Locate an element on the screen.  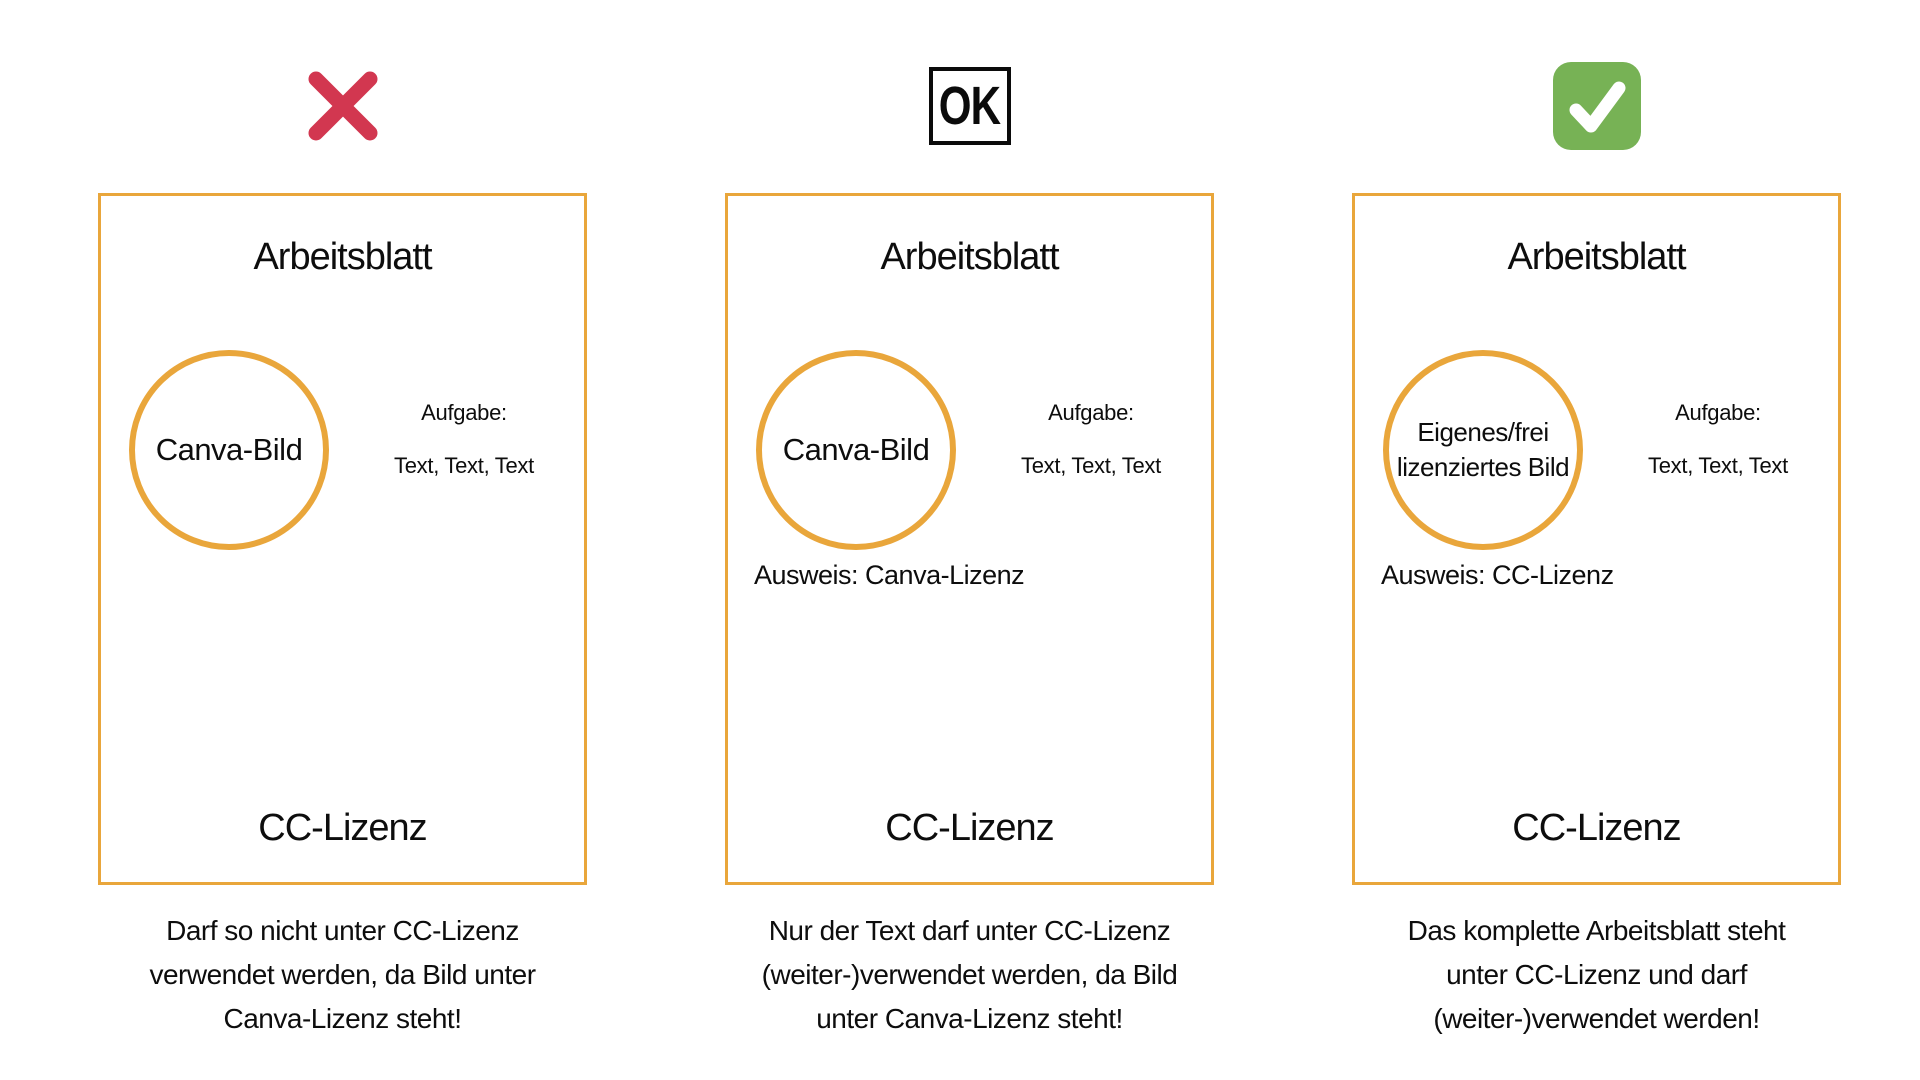
check-mark-glyph is located at coordinates (1597, 106).